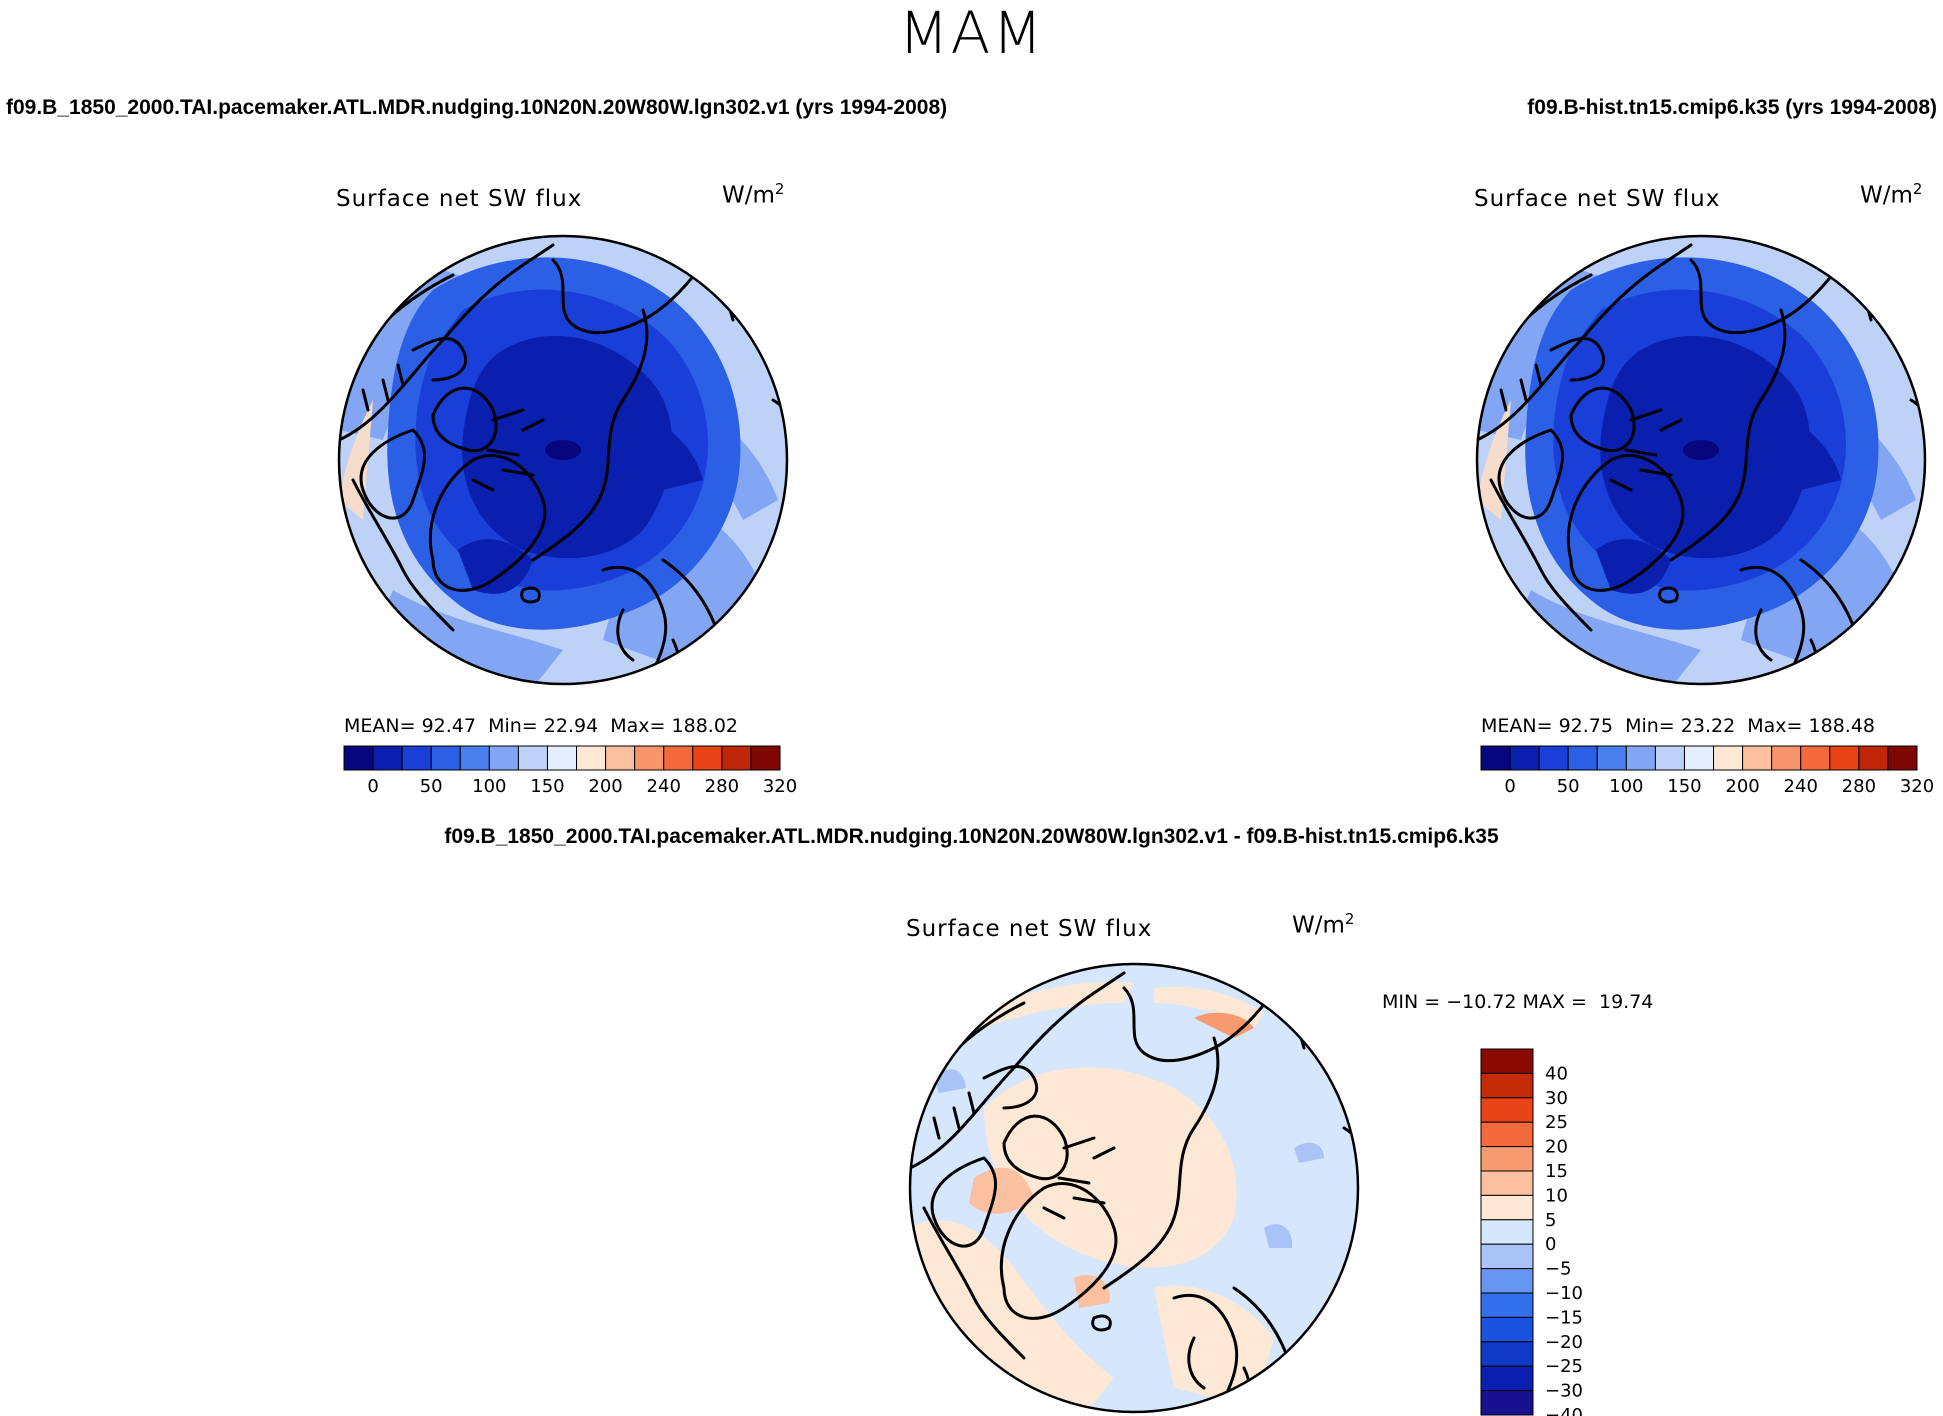 Image resolution: width=1943 pixels, height=1416 pixels. Describe the element at coordinates (780, 786) in the screenshot. I see `left-colorbar-tick-label: 320` at that location.